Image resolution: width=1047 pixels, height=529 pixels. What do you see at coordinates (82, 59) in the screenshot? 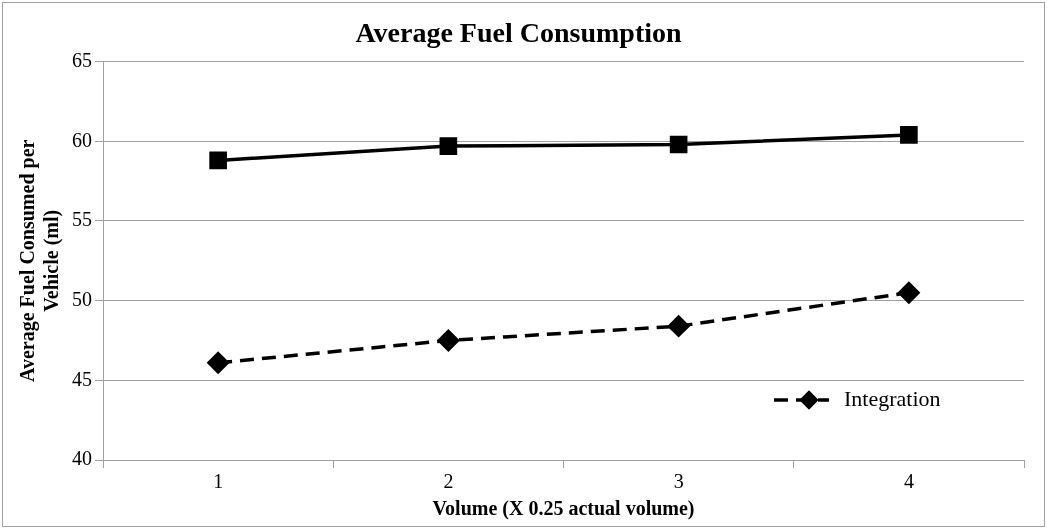
I see `y-tick-label: 65` at bounding box center [82, 59].